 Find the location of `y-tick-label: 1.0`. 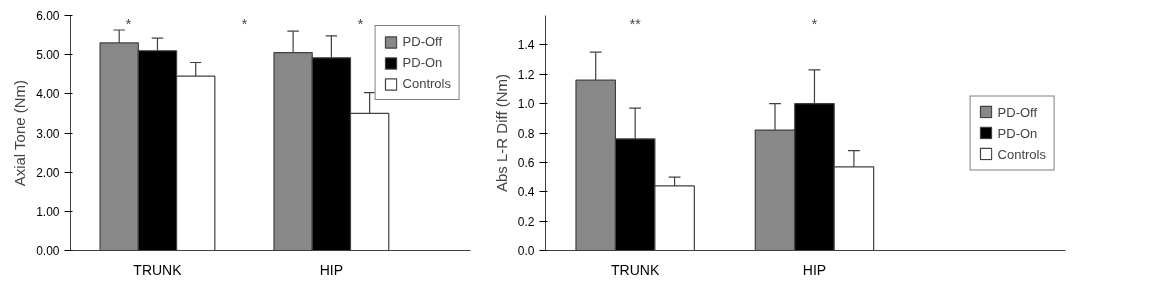

y-tick-label: 1.0 is located at coordinates (526, 104).